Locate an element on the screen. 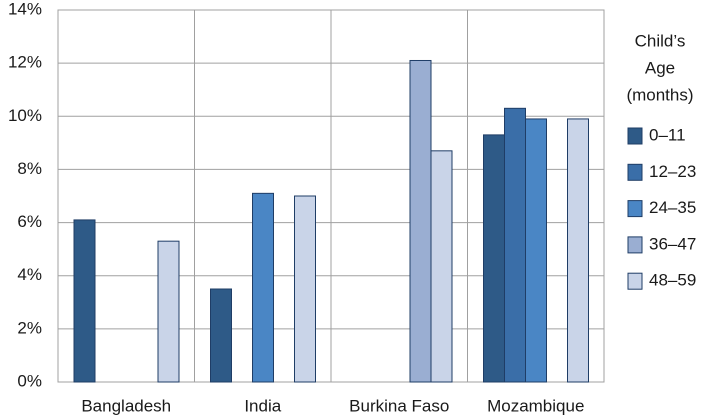 This screenshot has height=419, width=712. legend-label: 24–35 is located at coordinates (672, 207).